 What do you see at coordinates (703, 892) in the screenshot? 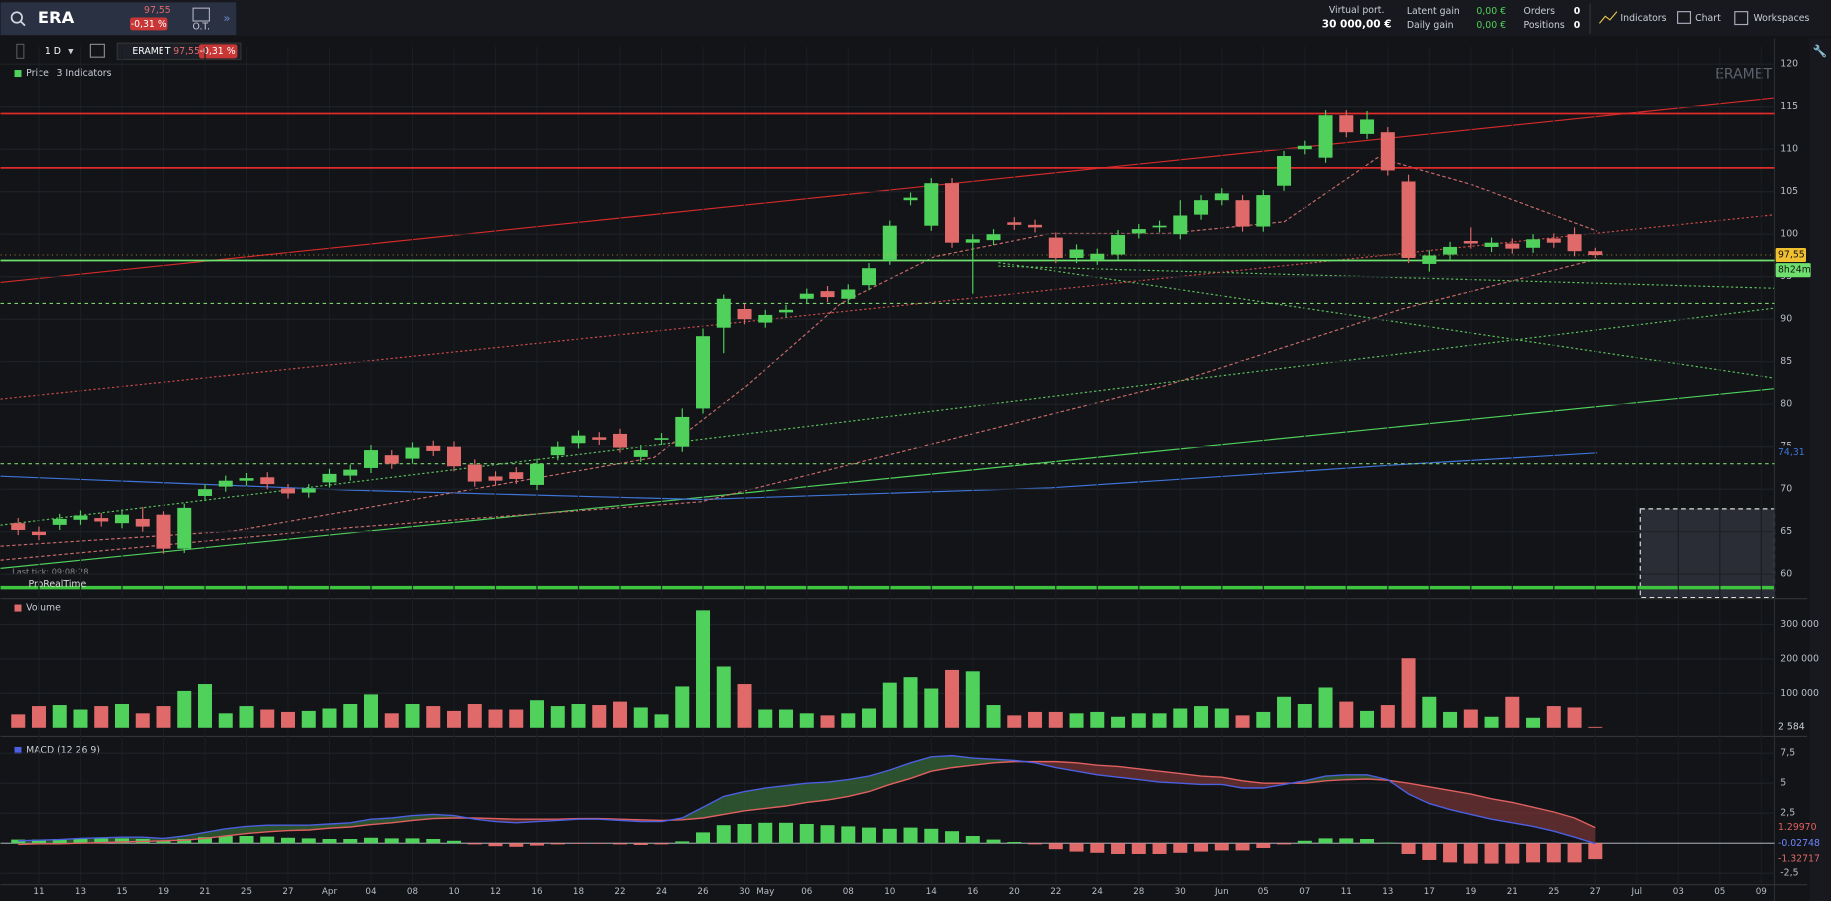
I see `x-tick-label: 26` at bounding box center [703, 892].